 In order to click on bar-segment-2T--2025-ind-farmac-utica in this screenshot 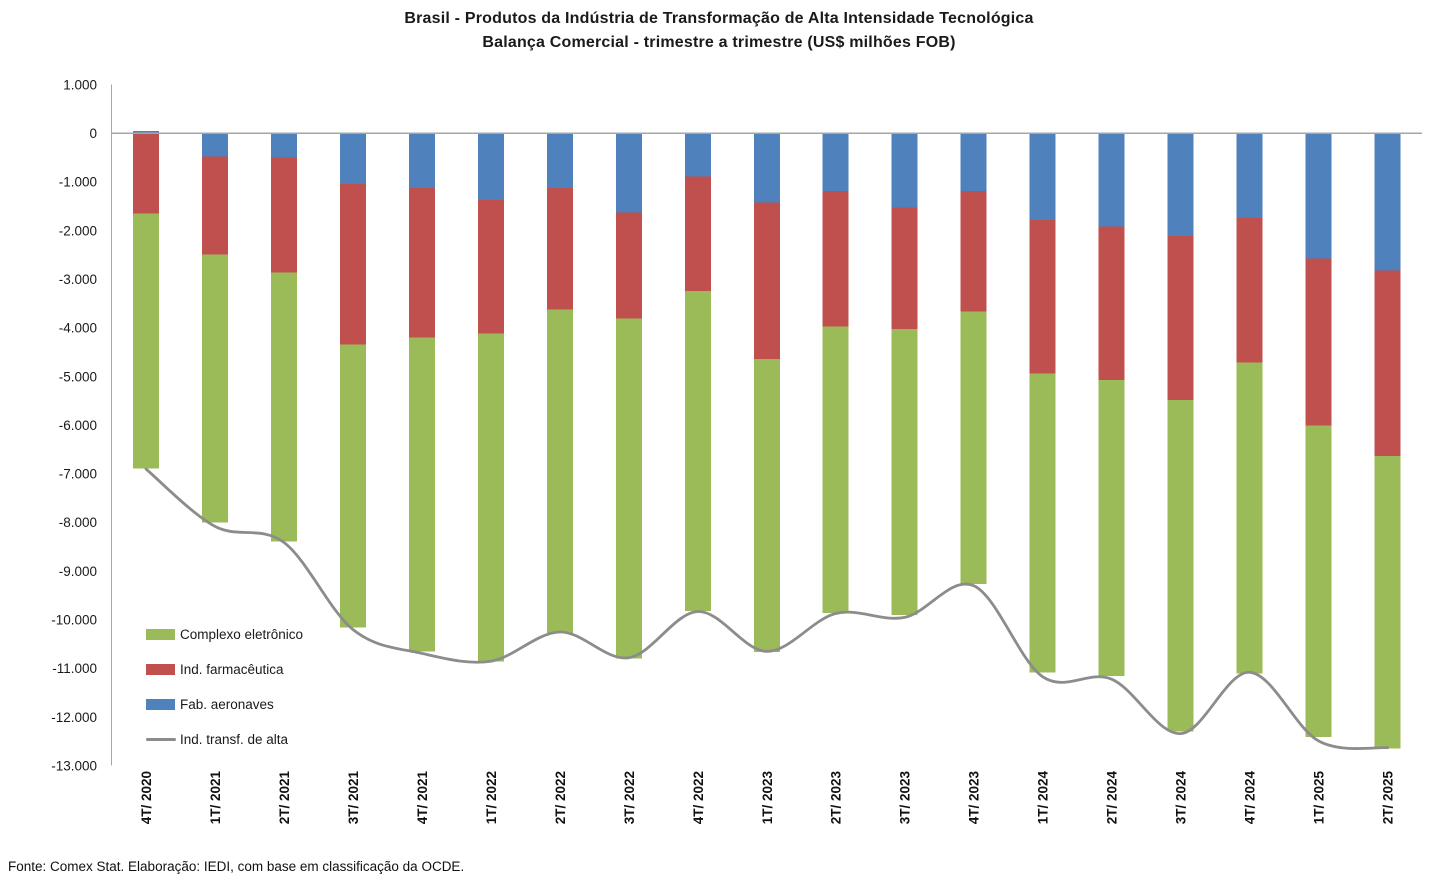, I will do `click(1387, 363)`.